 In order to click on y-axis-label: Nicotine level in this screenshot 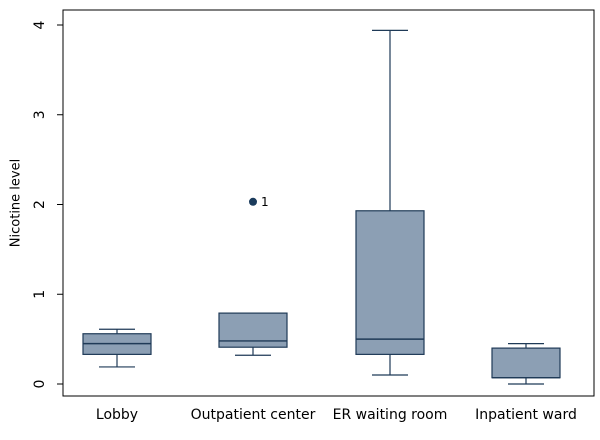, I will do `click(16, 203)`.